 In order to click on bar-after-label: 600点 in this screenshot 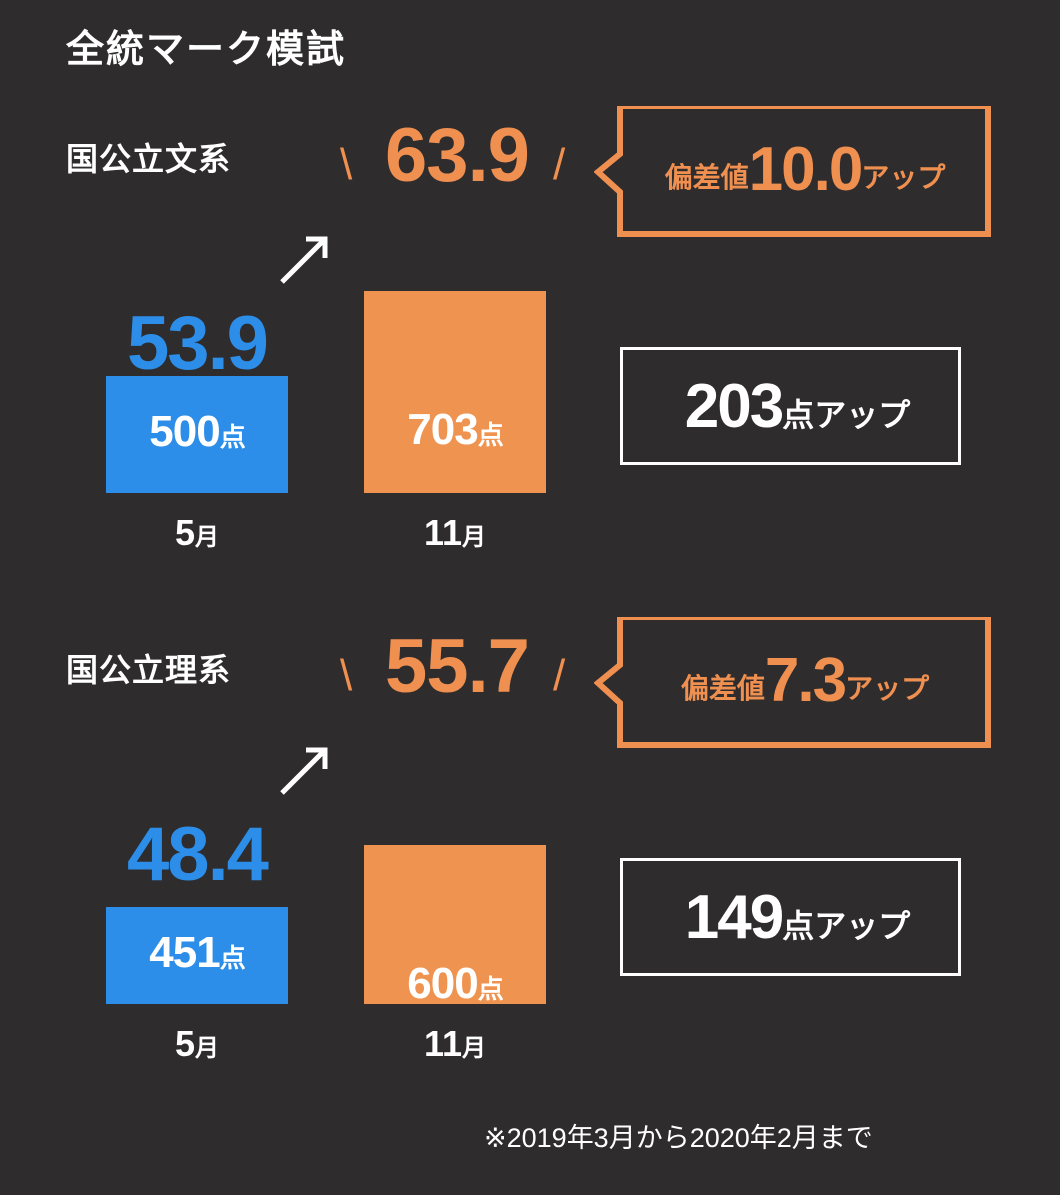, I will do `click(455, 984)`.